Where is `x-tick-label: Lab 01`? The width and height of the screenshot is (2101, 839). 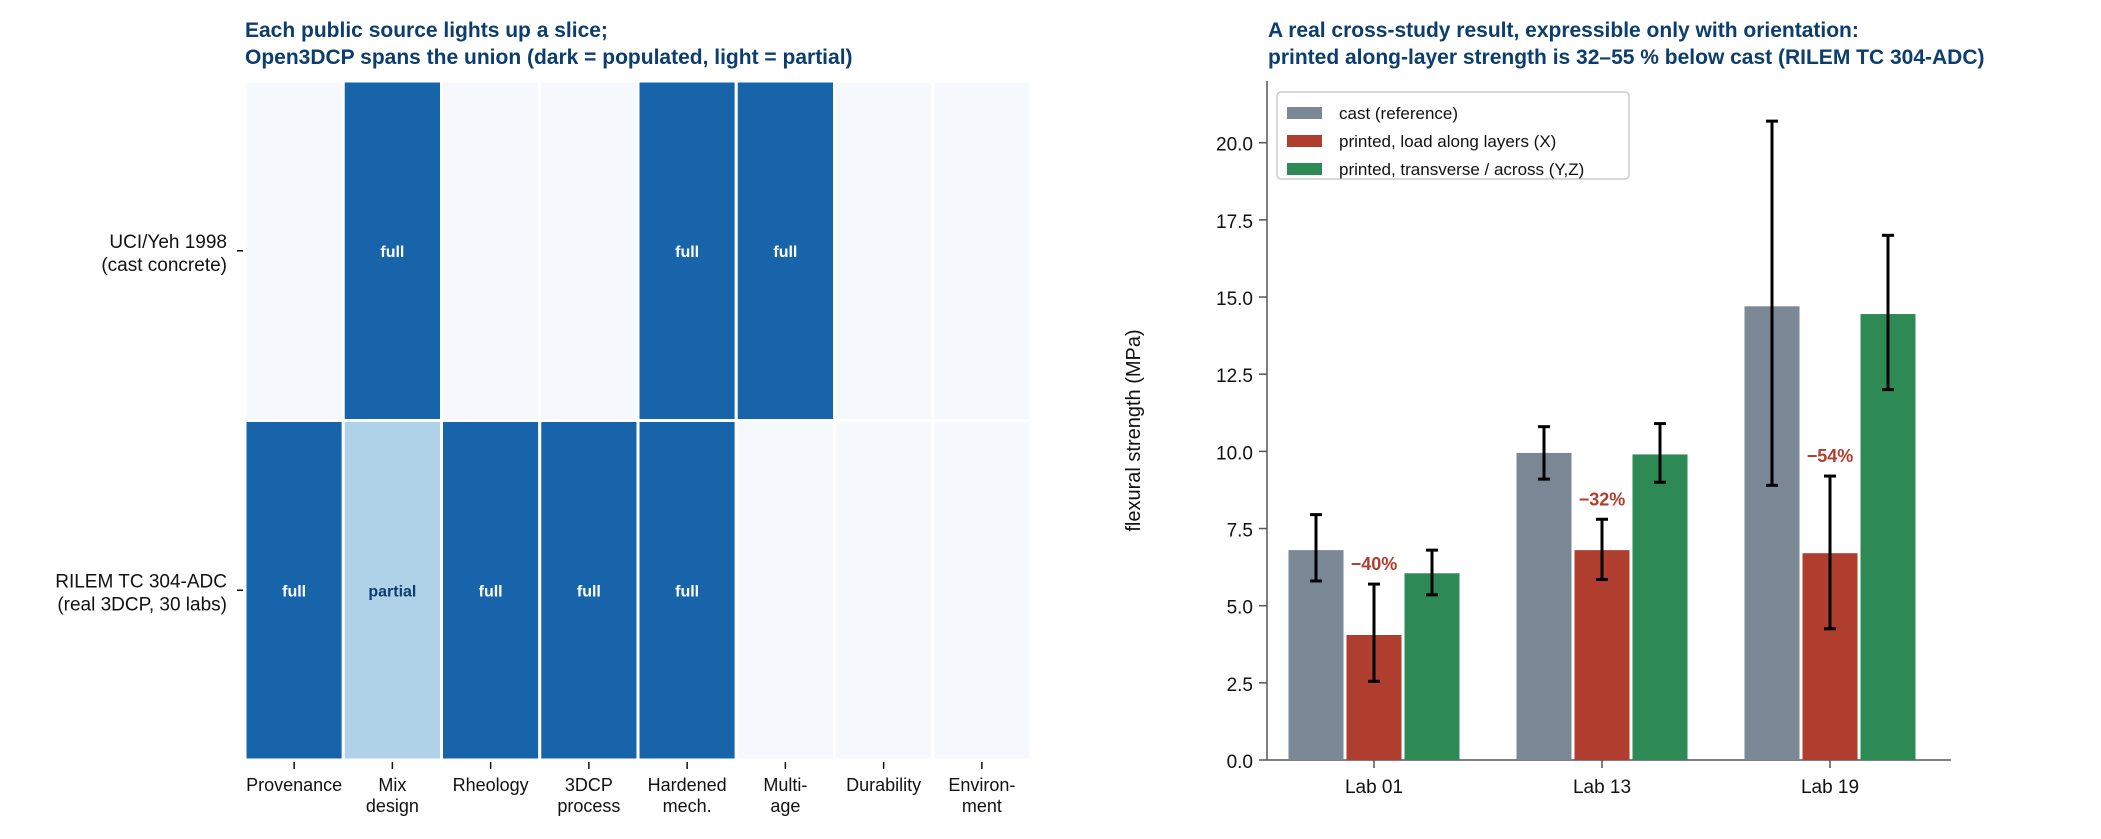 x-tick-label: Lab 01 is located at coordinates (1374, 787).